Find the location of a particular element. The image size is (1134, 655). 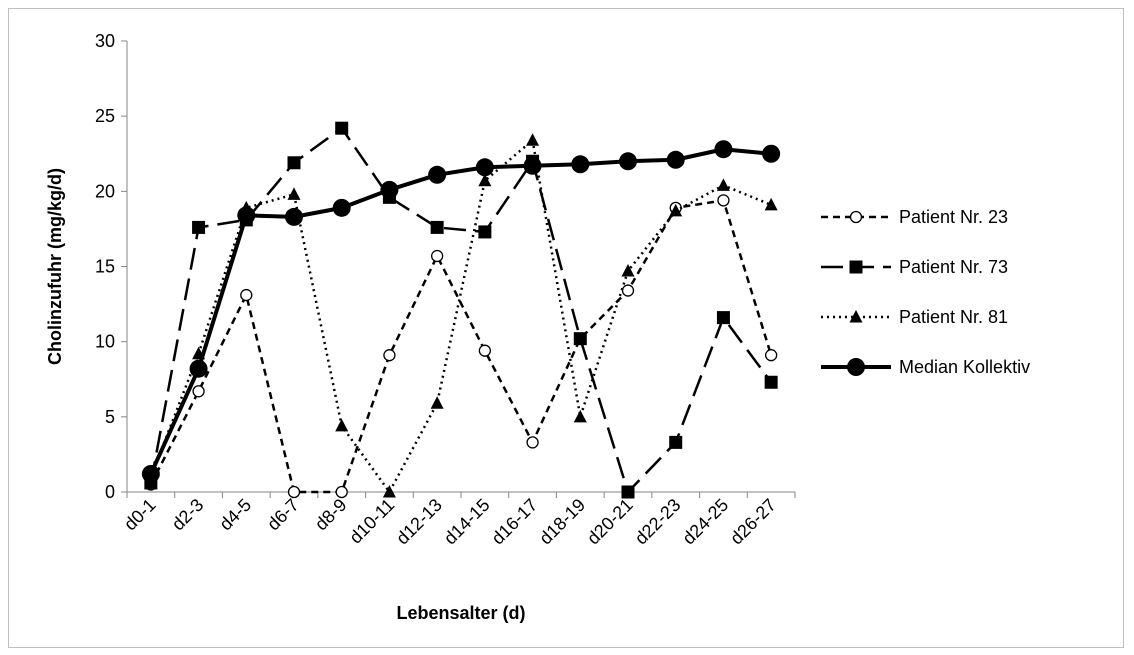

x-tick-label-2: d4-5 is located at coordinates (235, 515).